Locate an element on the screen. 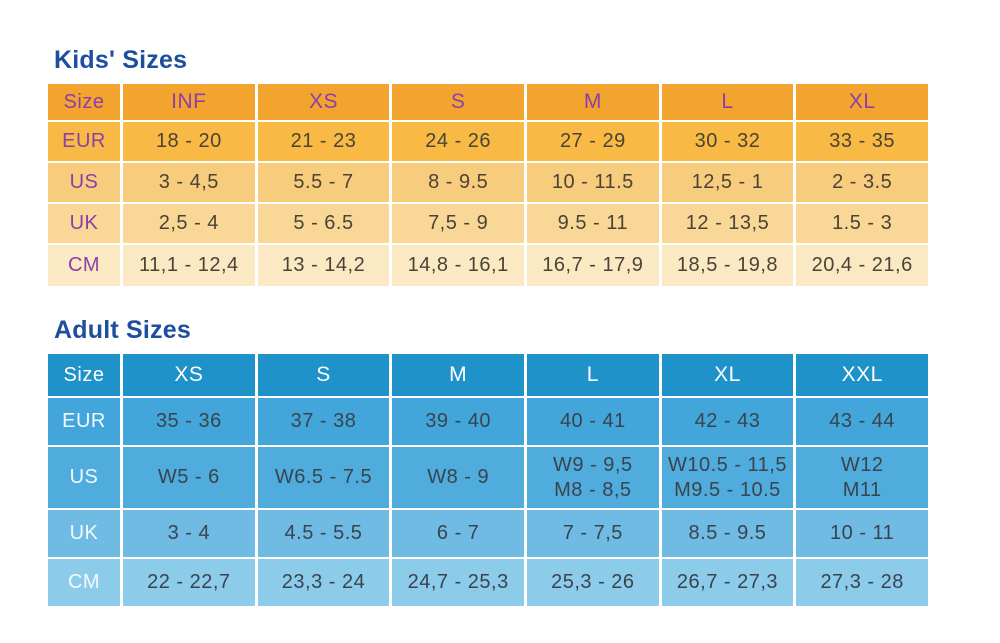 The width and height of the screenshot is (1000, 643). size-cell: 14,8 - 16,1 is located at coordinates (458, 265).